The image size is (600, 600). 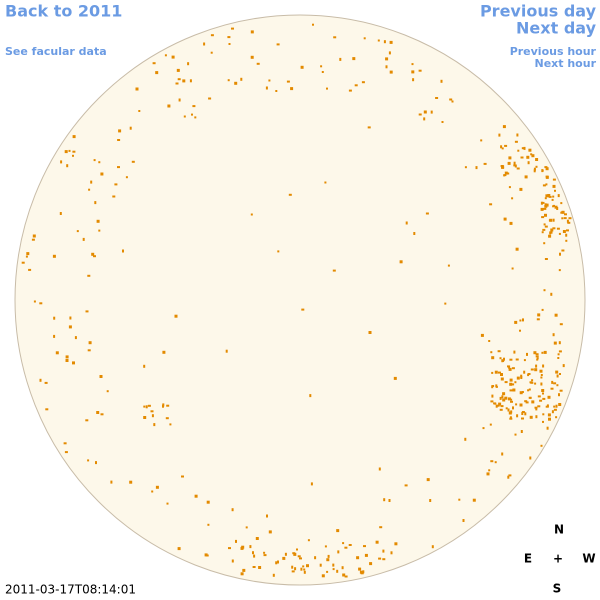 I want to click on back-link: Back to 2011, so click(x=63, y=11).